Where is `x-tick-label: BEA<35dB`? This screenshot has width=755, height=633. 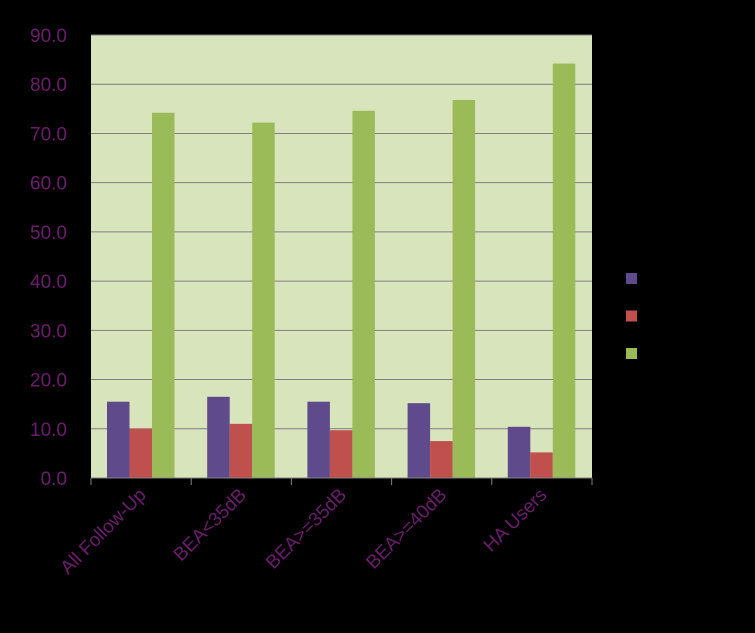
x-tick-label: BEA<35dB is located at coordinates (210, 525).